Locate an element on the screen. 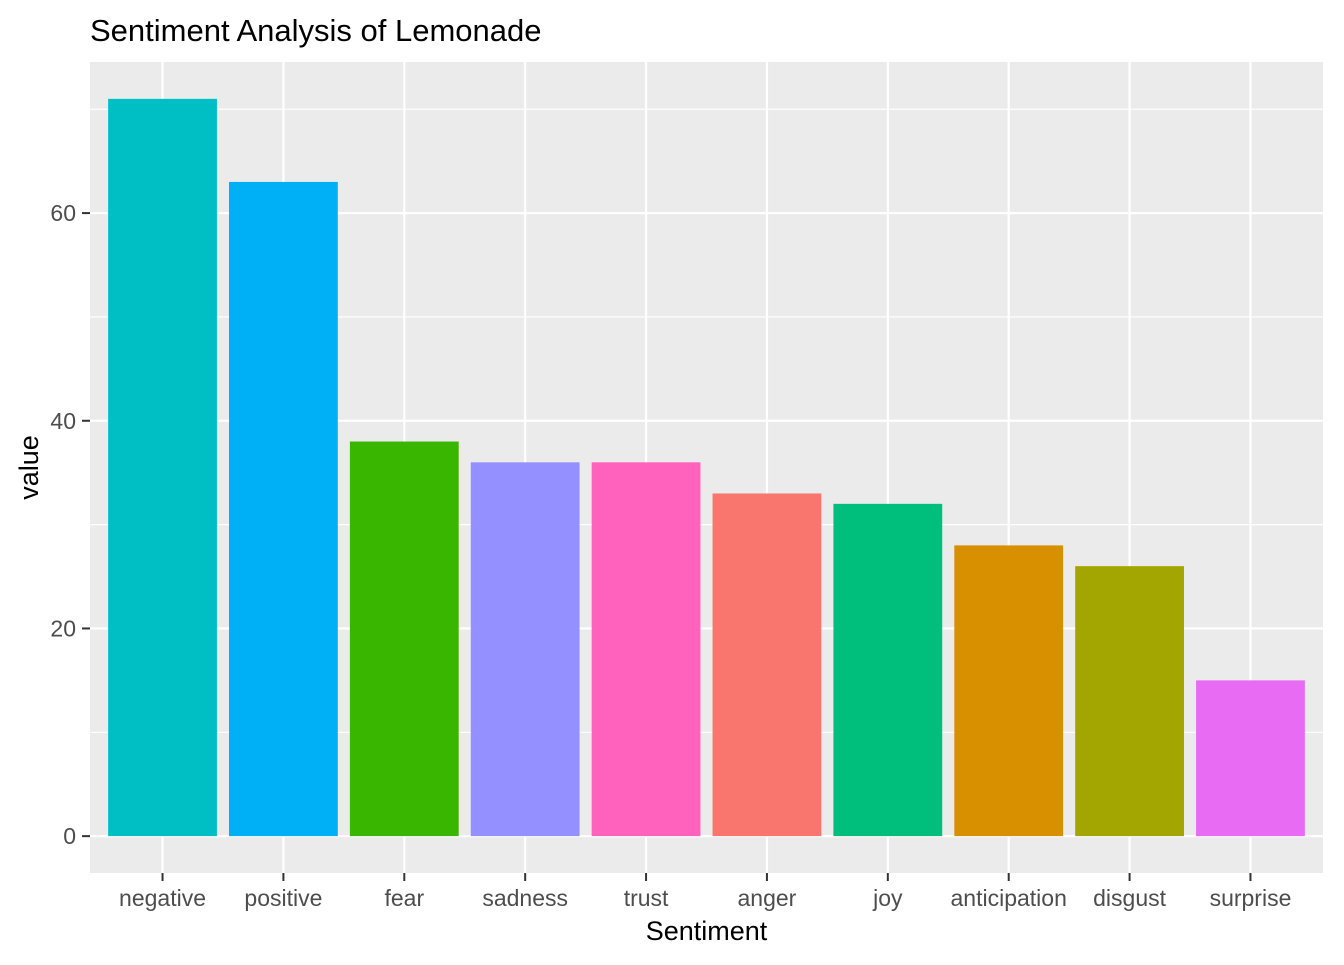 This screenshot has width=1344, height=965. y-axis-title: value is located at coordinates (29, 467).